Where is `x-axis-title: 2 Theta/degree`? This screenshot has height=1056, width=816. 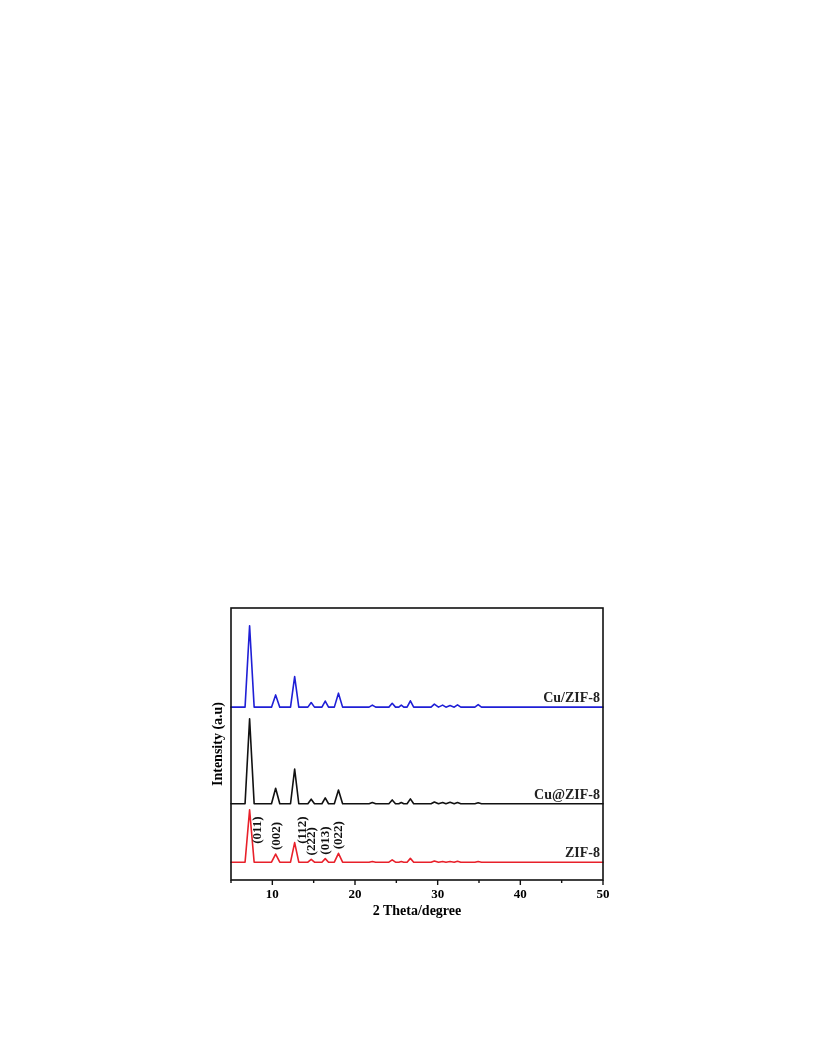 x-axis-title: 2 Theta/degree is located at coordinates (417, 910).